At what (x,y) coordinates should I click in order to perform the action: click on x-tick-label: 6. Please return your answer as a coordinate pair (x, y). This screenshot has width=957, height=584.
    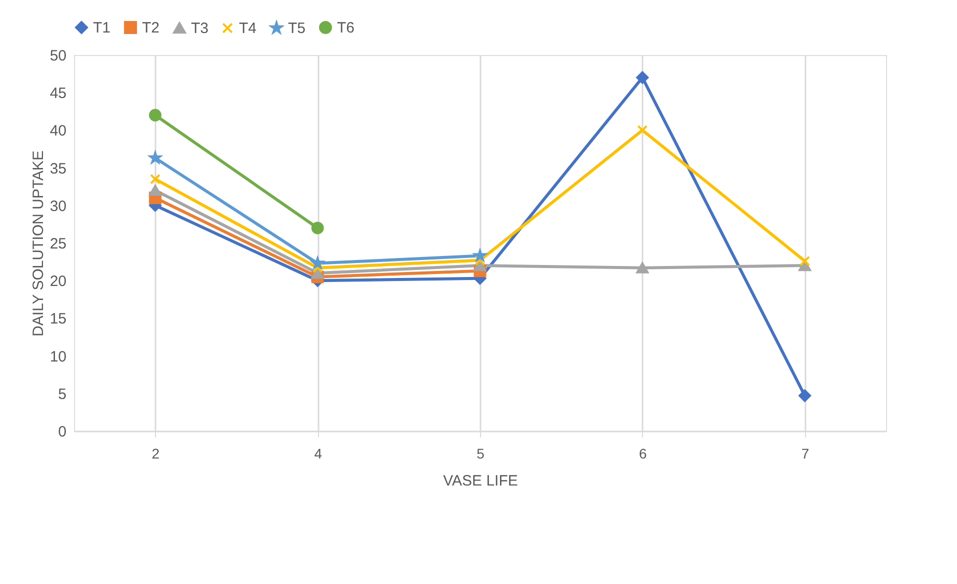
    Looking at the image, I should click on (643, 454).